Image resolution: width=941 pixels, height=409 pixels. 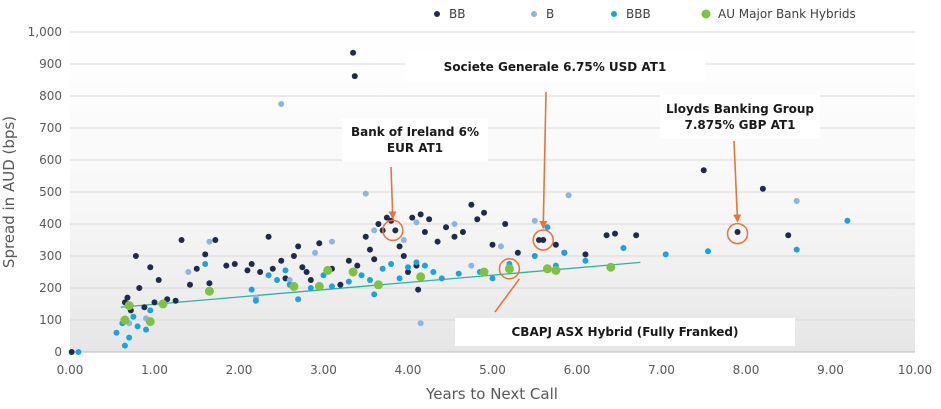 I want to click on y-tick-label: 800, so click(x=50, y=96).